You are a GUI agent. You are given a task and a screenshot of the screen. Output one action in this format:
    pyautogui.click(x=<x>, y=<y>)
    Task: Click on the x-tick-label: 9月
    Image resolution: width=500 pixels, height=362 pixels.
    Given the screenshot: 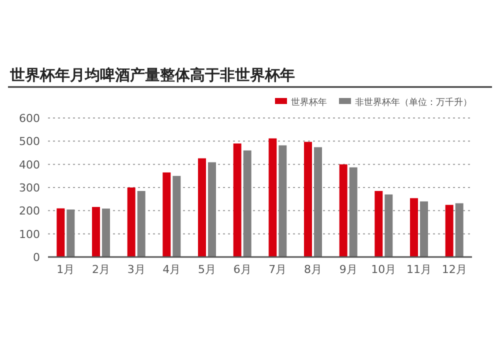 What is the action you would take?
    pyautogui.click(x=348, y=269)
    